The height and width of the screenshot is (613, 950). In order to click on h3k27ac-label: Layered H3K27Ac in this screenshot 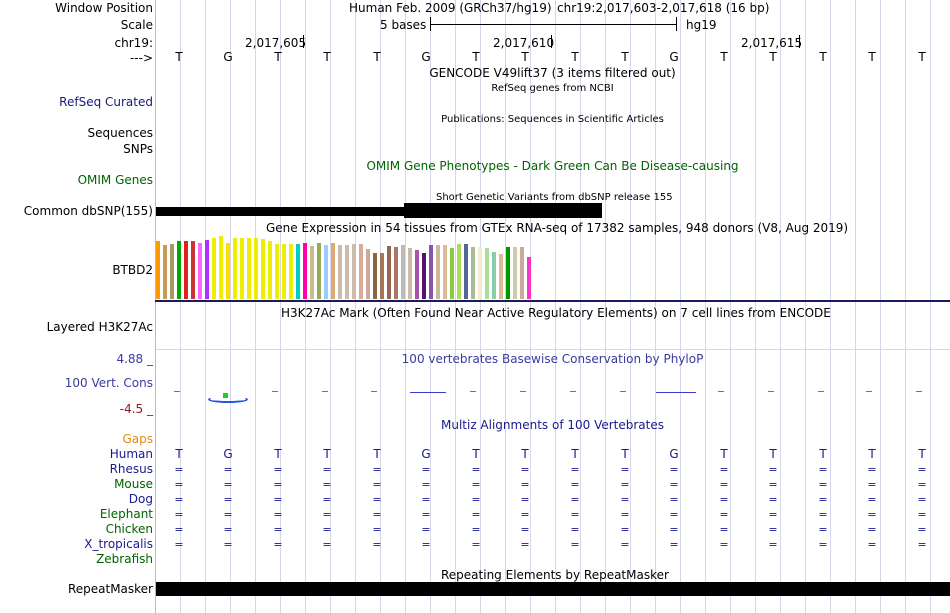, I will do `click(99, 327)`.